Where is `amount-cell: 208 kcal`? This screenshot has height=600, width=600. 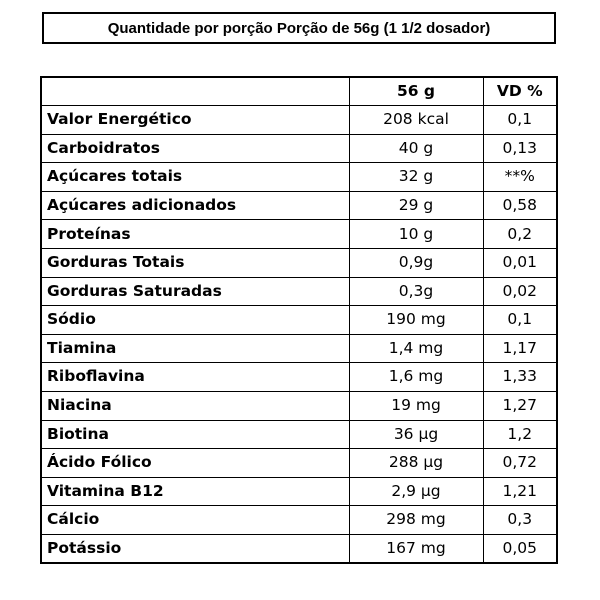
amount-cell: 208 kcal is located at coordinates (416, 120).